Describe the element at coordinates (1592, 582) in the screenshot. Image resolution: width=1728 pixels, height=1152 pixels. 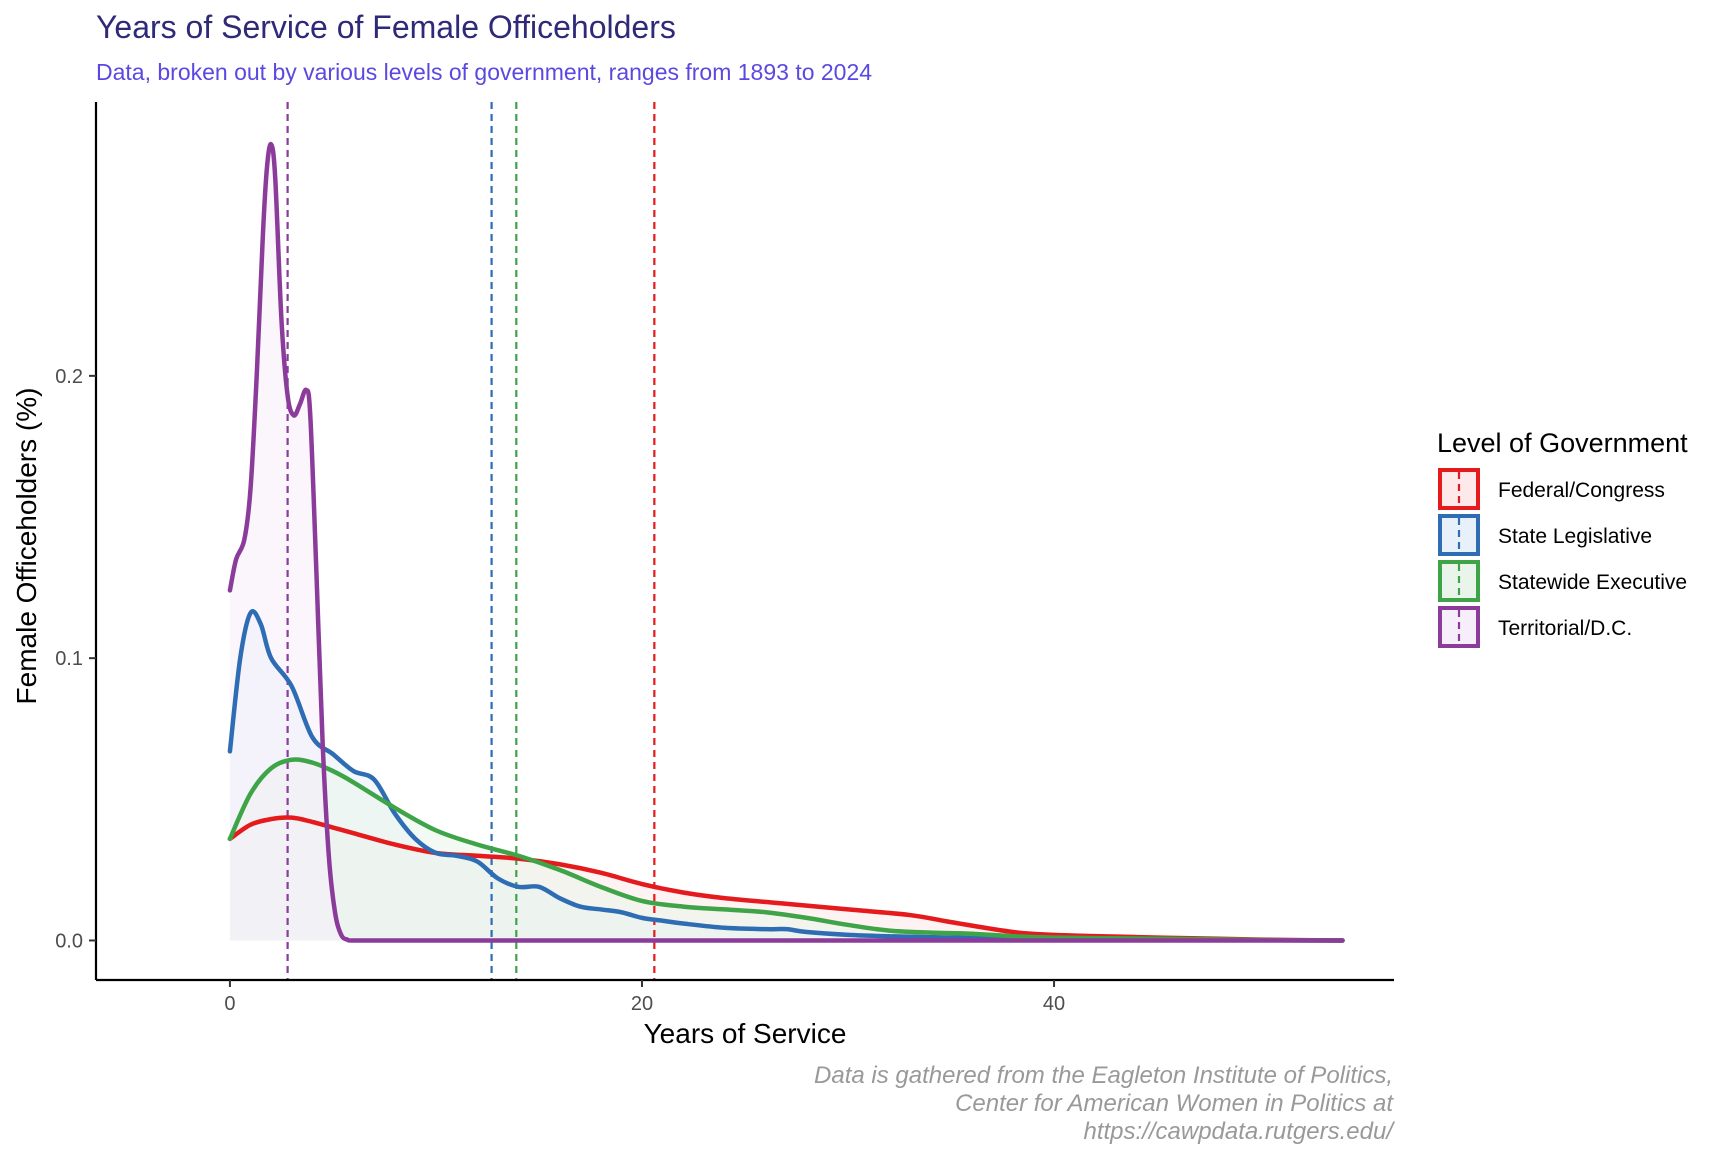
I see `legend-label: Statewide Executive` at that location.